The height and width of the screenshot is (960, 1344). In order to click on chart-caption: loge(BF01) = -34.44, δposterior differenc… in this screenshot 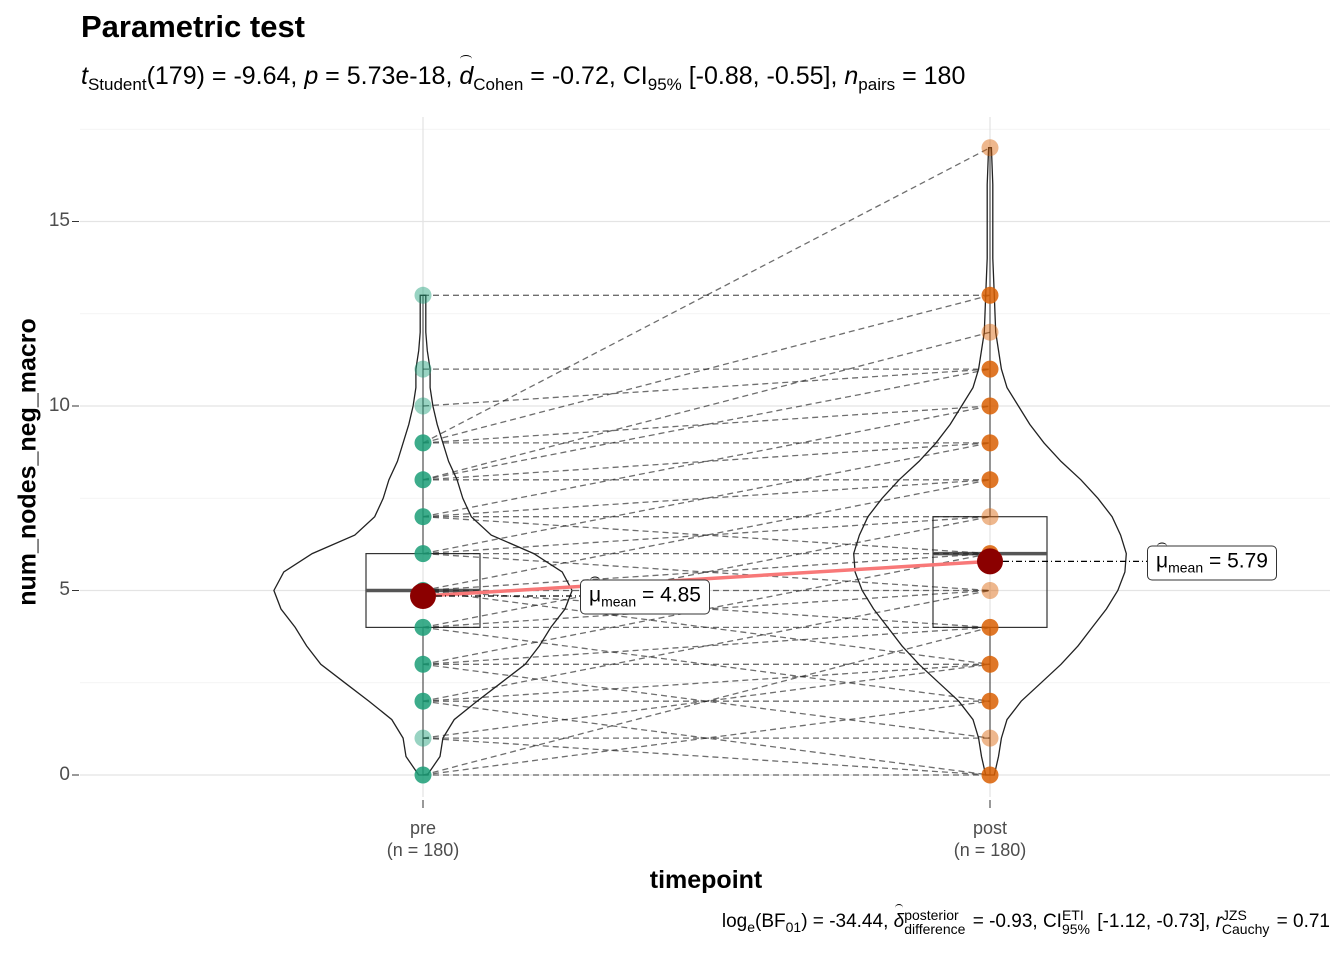, I will do `click(1025, 920)`.